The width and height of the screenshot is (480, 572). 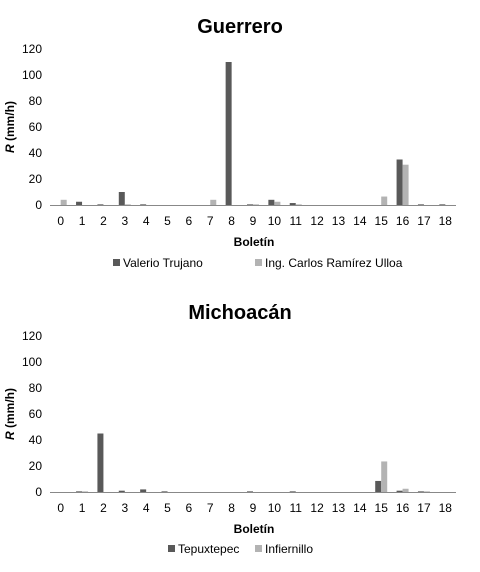 I want to click on legend-label: Infiernillo, so click(x=289, y=549).